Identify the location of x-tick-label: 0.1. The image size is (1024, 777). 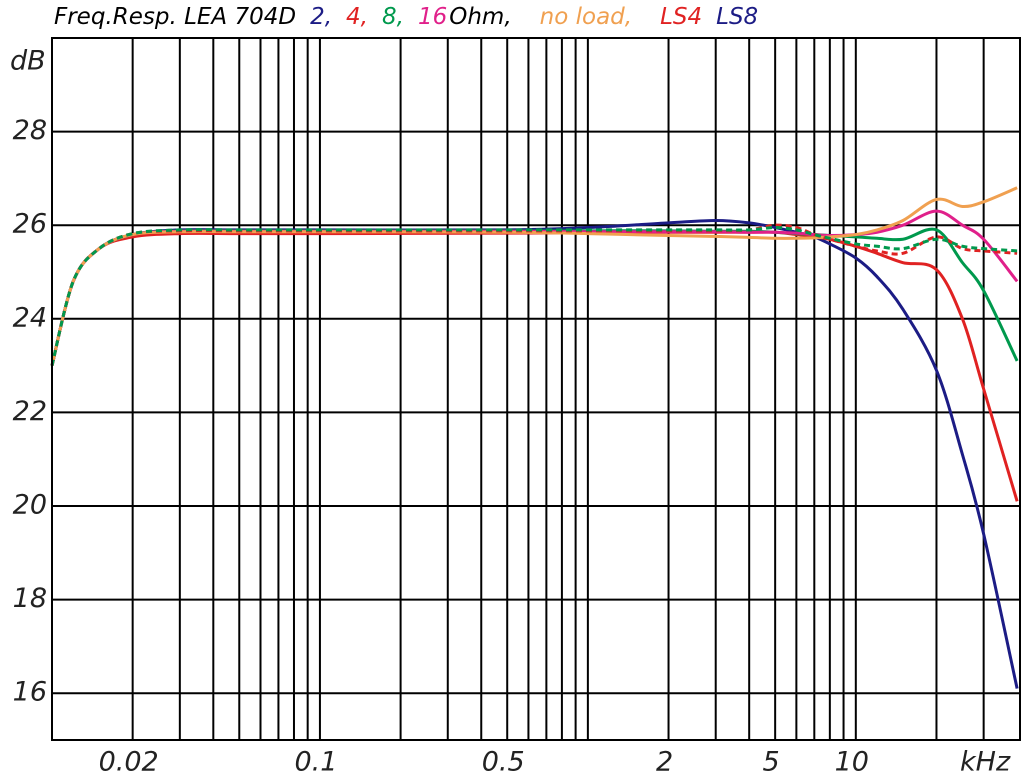
(315, 762).